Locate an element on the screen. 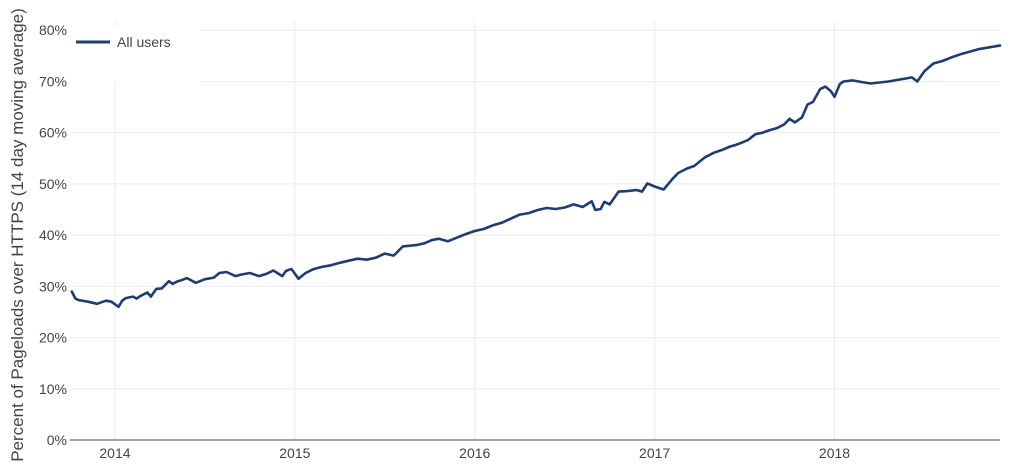 The width and height of the screenshot is (1026, 466). legend-label-all-users: All users is located at coordinates (144, 42).